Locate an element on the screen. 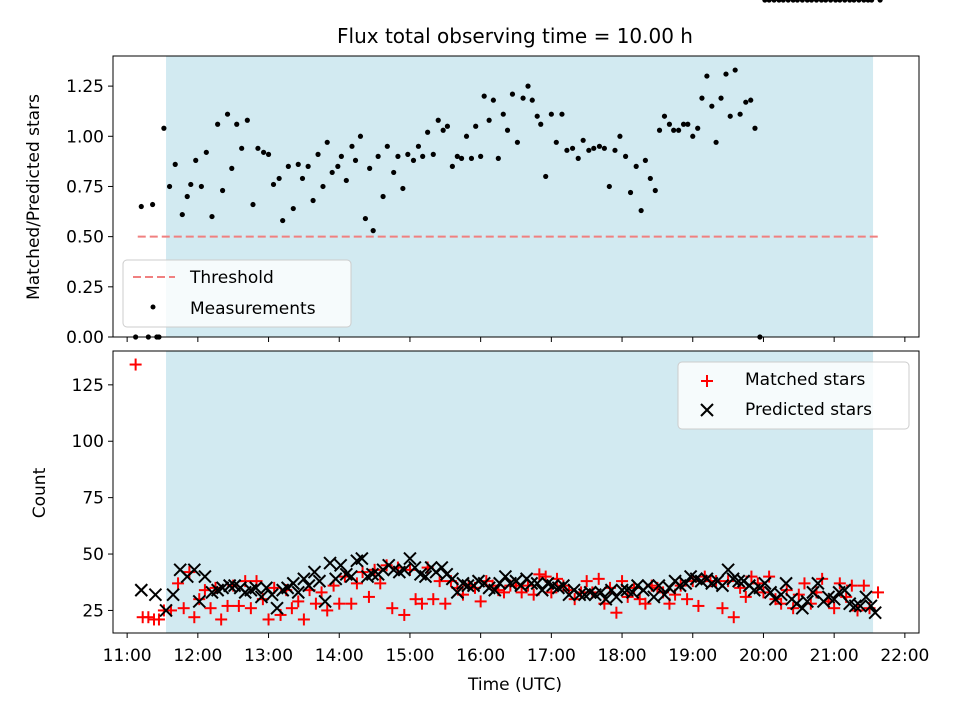 Image resolution: width=960 pixels, height=720 pixels. bottom-y-axis-label: Count is located at coordinates (40, 492).